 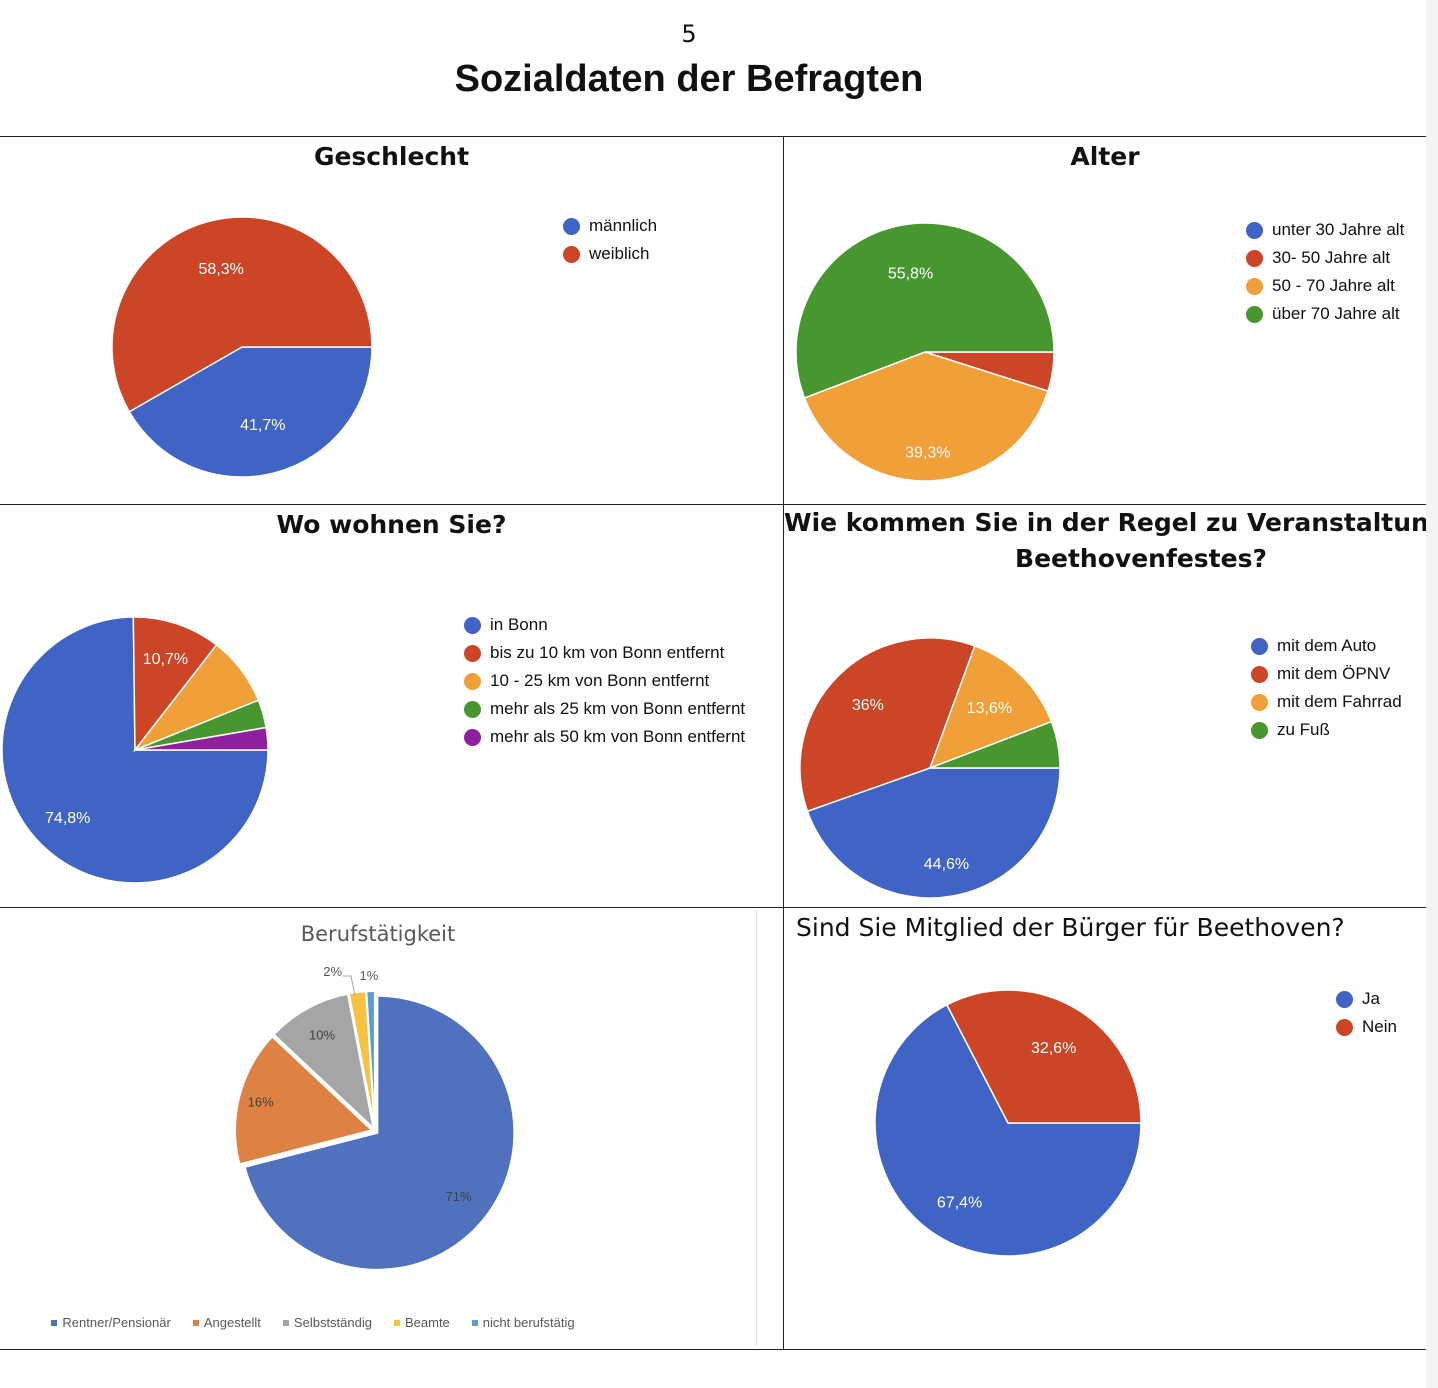 What do you see at coordinates (332, 971) in the screenshot?
I see `data-label: 2%` at bounding box center [332, 971].